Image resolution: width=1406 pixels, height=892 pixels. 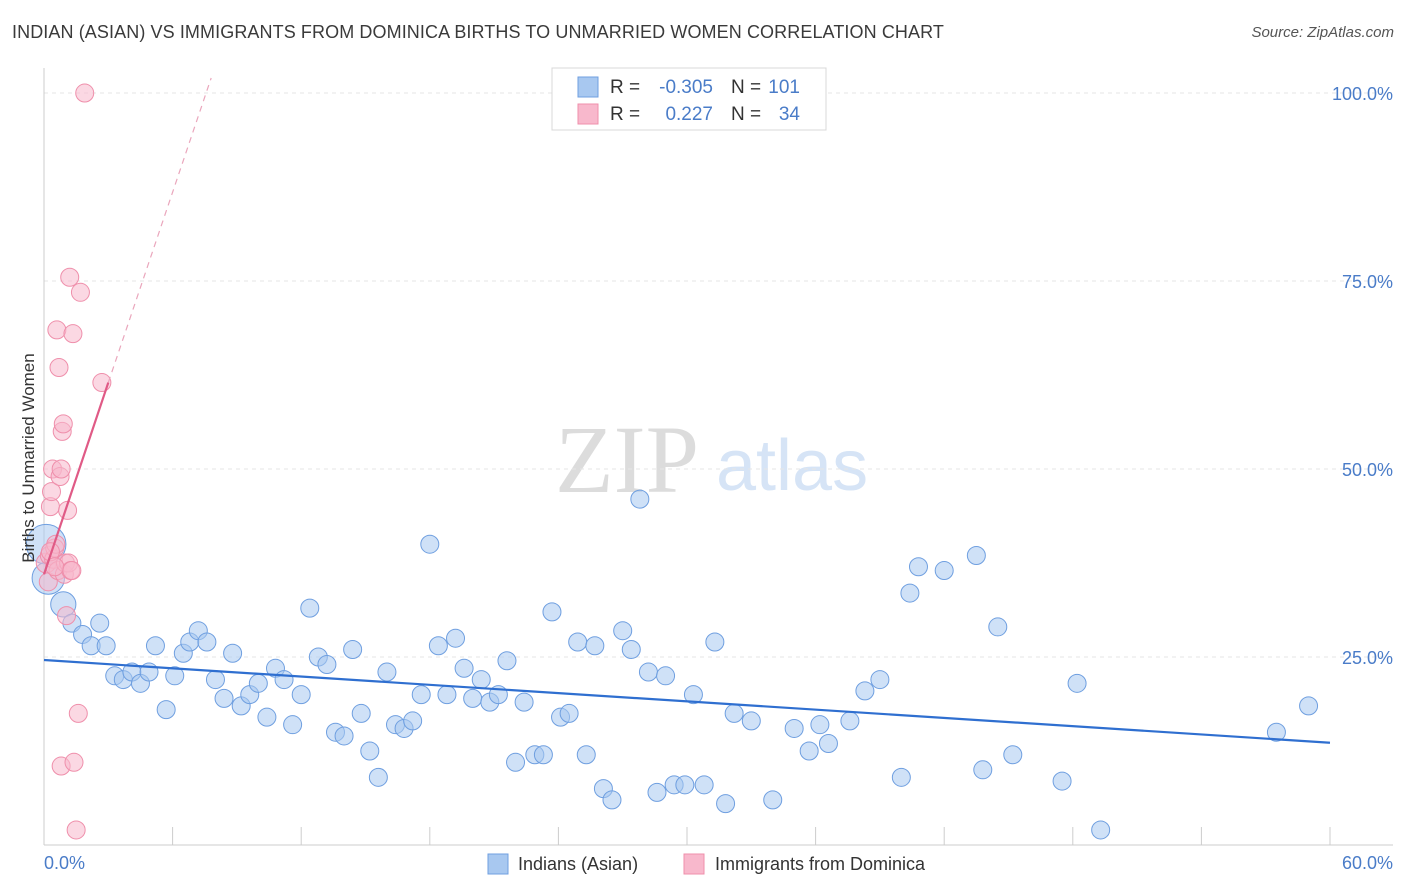 I want to click on x-tick-min: 0.0%, so click(x=64, y=863).